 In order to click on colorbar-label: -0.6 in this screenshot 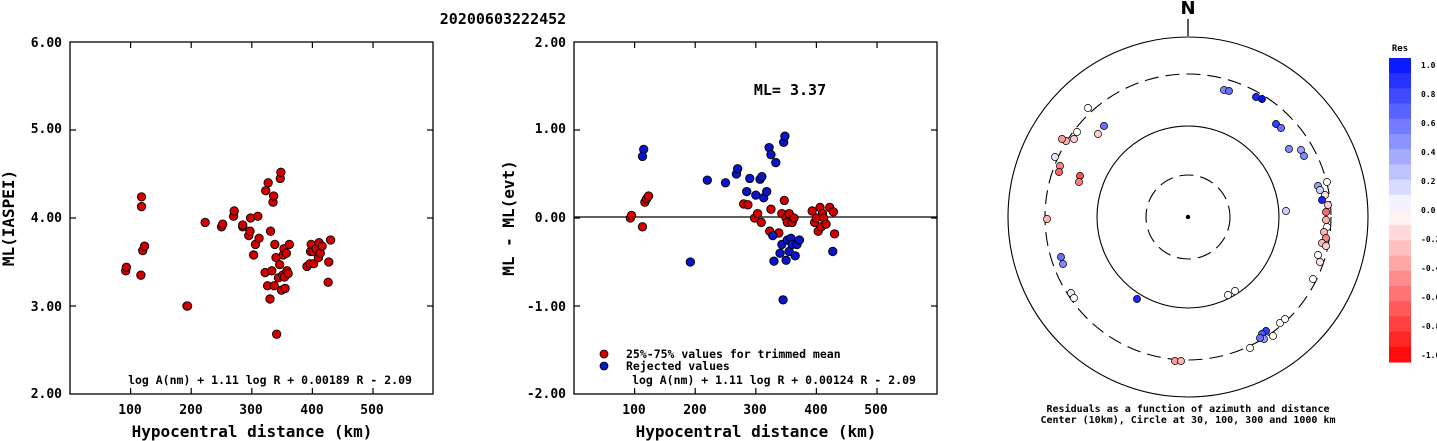, I will do `click(1429, 297)`.